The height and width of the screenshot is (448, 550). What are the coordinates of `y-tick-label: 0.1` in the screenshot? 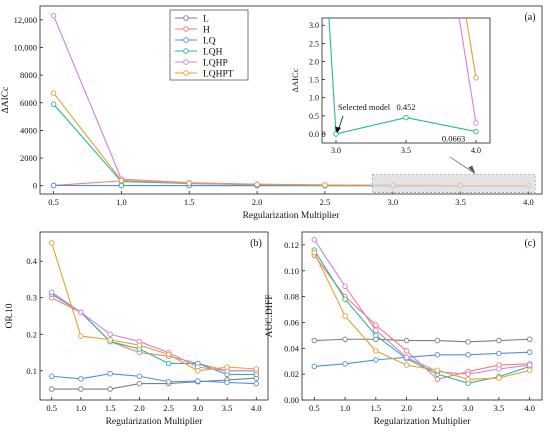 It's located at (31, 371).